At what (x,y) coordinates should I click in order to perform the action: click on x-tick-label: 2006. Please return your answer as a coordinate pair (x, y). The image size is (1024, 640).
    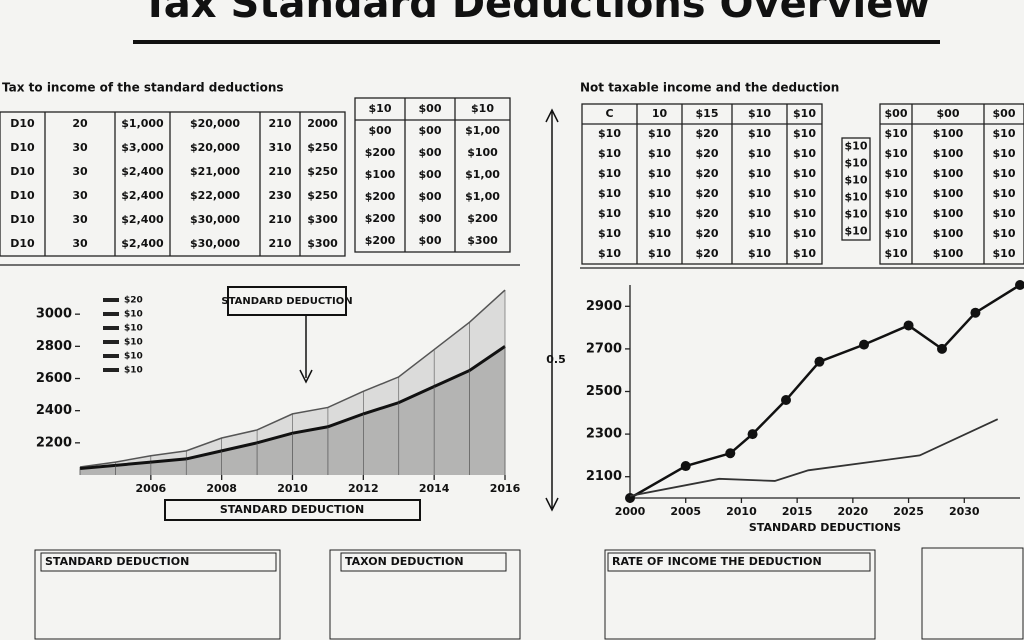
    Looking at the image, I should click on (151, 488).